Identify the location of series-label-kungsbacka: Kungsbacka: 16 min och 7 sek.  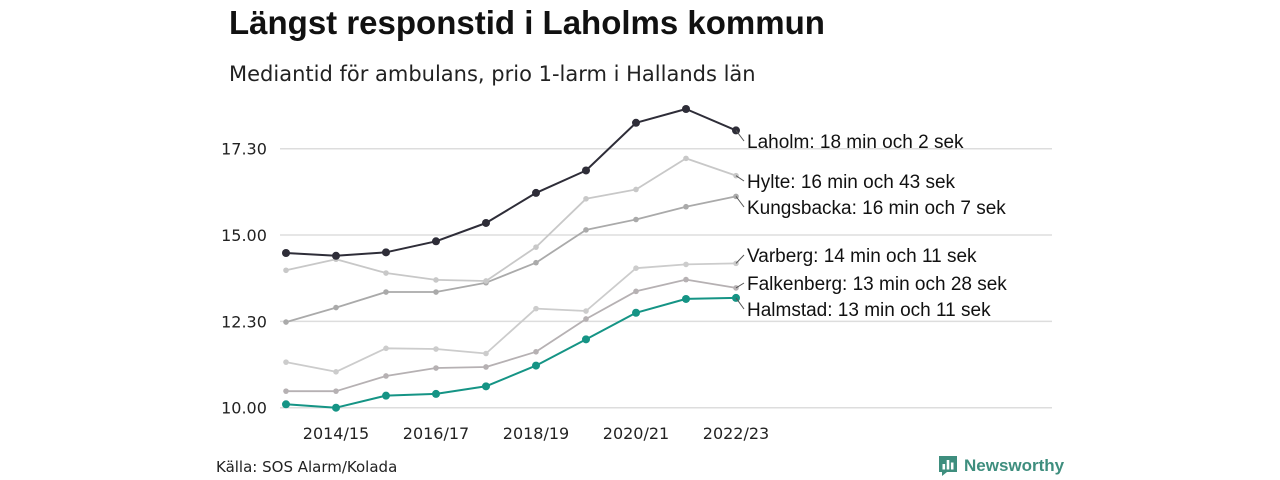
(876, 208).